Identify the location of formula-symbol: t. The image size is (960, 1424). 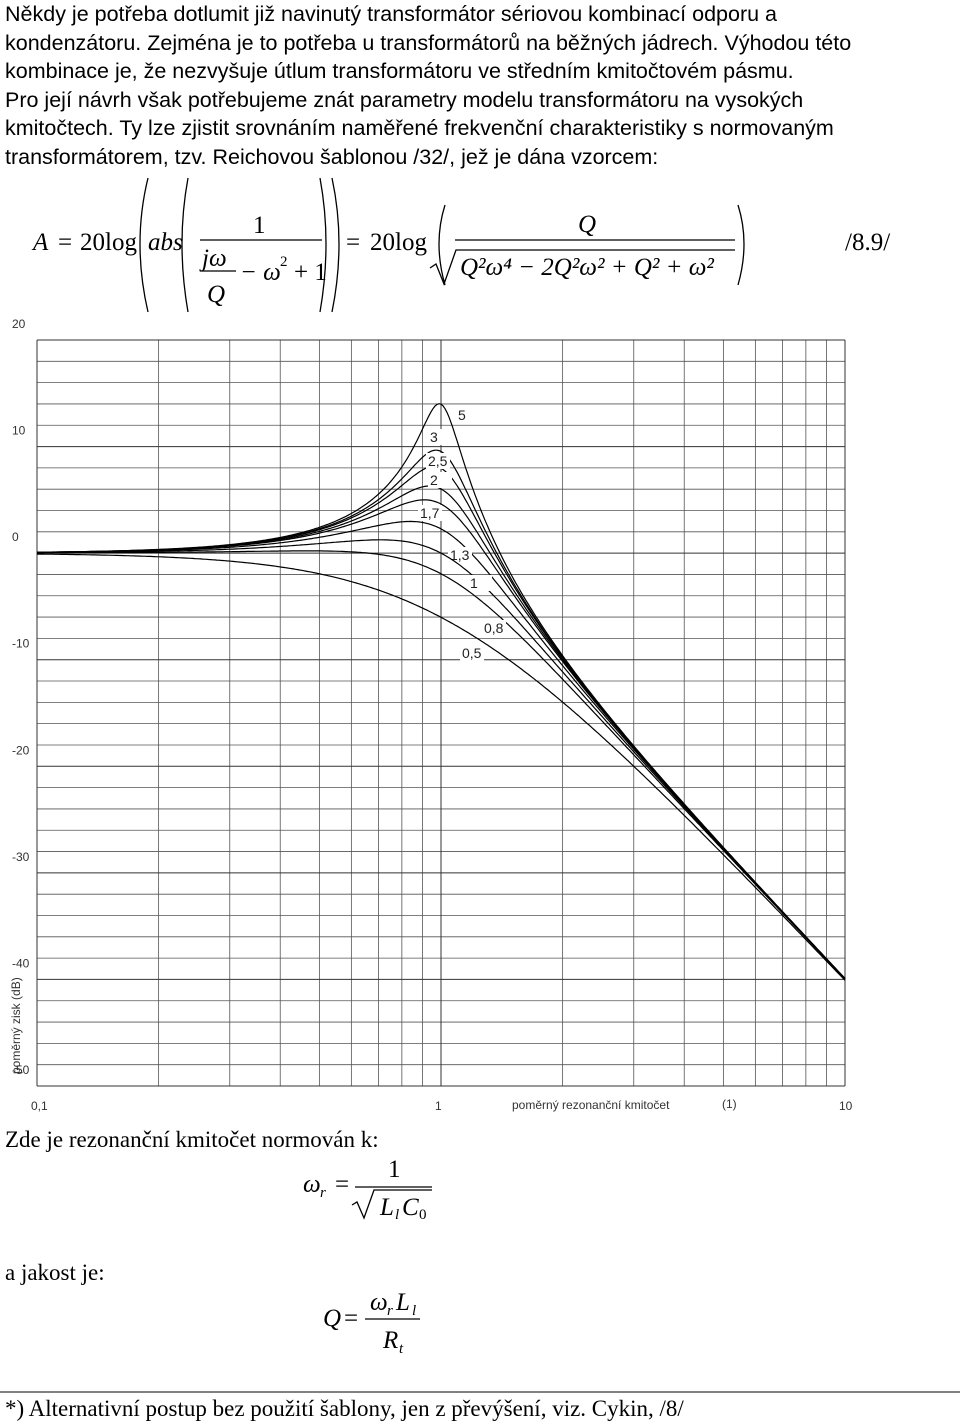
(401, 1349).